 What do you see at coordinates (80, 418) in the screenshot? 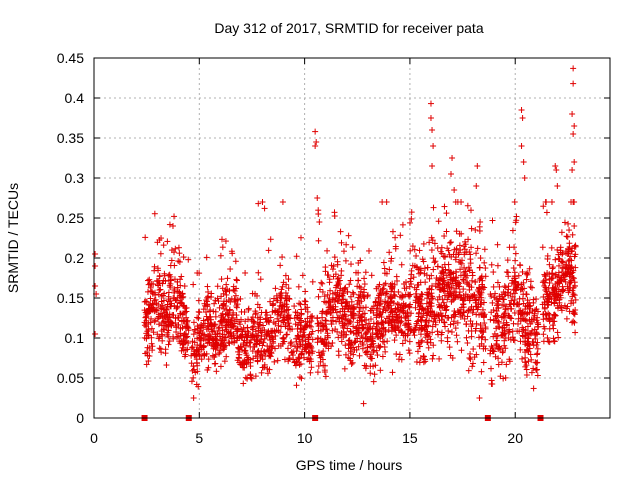
I see `y-tick-label: 0` at bounding box center [80, 418].